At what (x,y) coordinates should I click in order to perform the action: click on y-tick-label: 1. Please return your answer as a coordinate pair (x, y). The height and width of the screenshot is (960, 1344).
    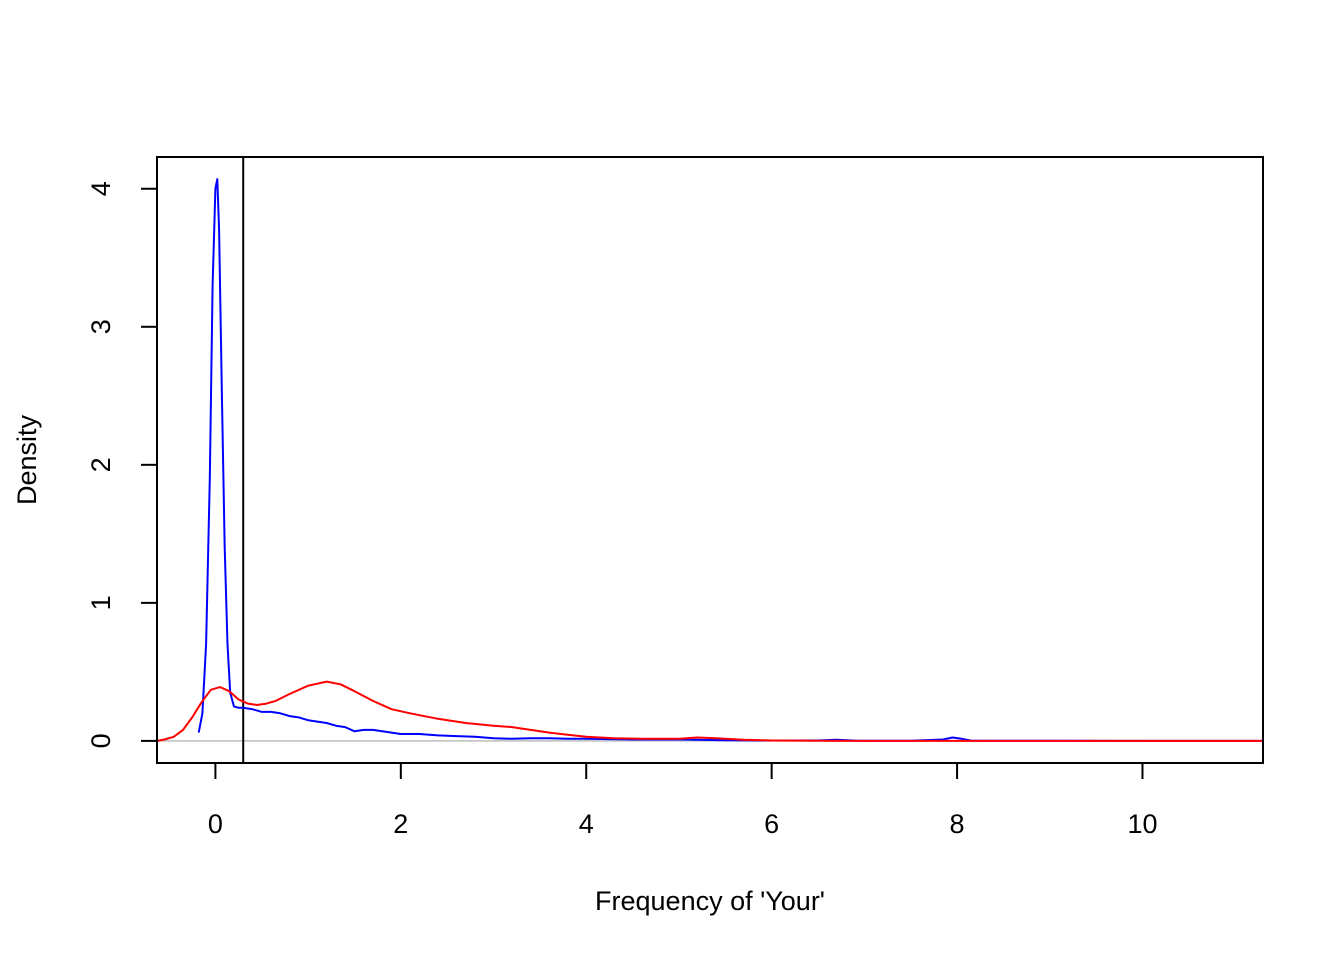
    Looking at the image, I should click on (101, 602).